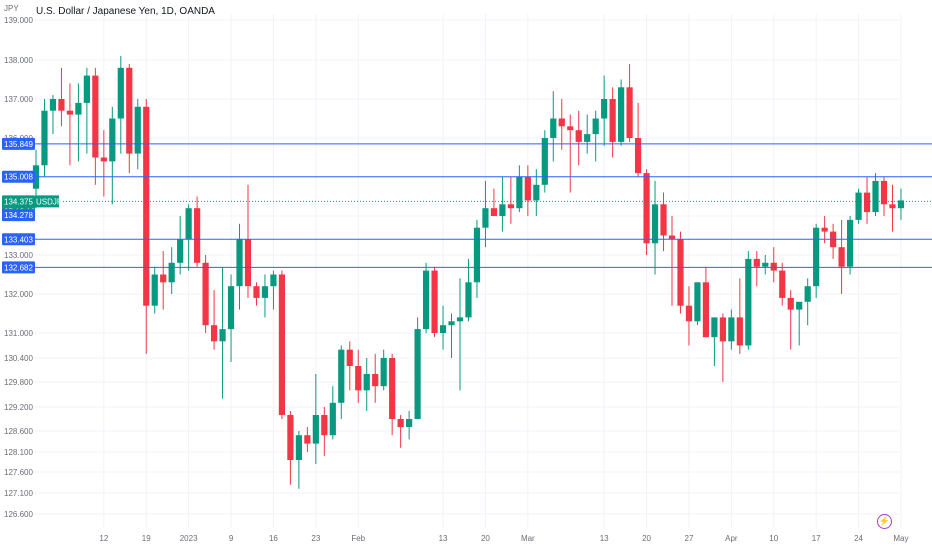  What do you see at coordinates (125, 11) in the screenshot?
I see `chart-title: U.S. Dollar / Japanese Yen, 1D, OANDA` at bounding box center [125, 11].